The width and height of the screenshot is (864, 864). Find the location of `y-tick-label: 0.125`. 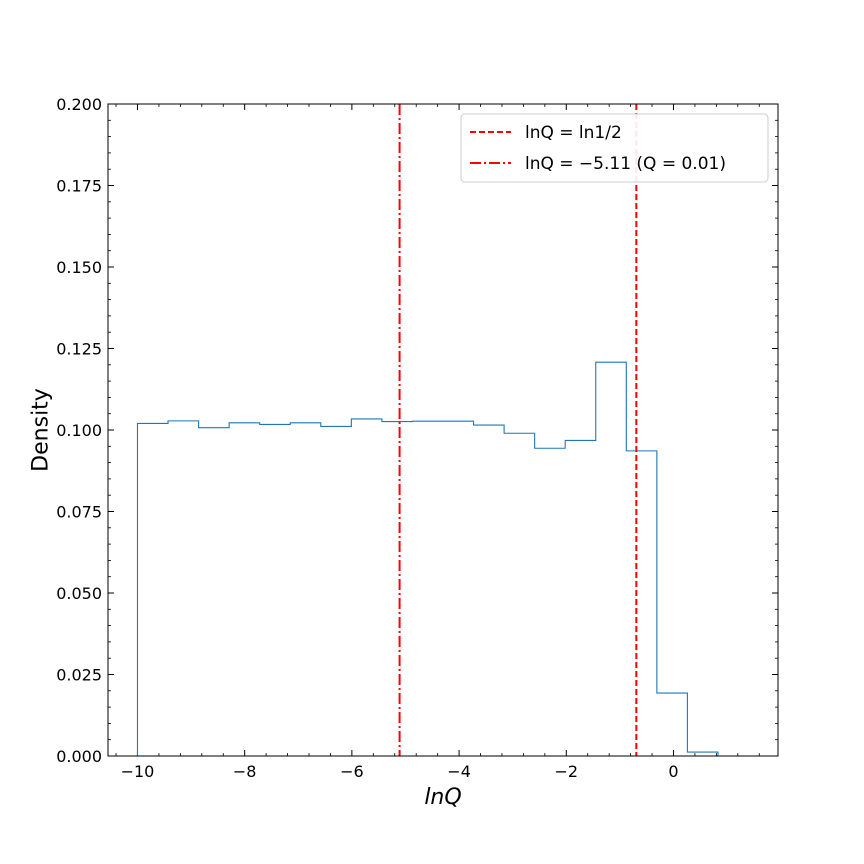

y-tick-label: 0.125 is located at coordinates (79, 349).